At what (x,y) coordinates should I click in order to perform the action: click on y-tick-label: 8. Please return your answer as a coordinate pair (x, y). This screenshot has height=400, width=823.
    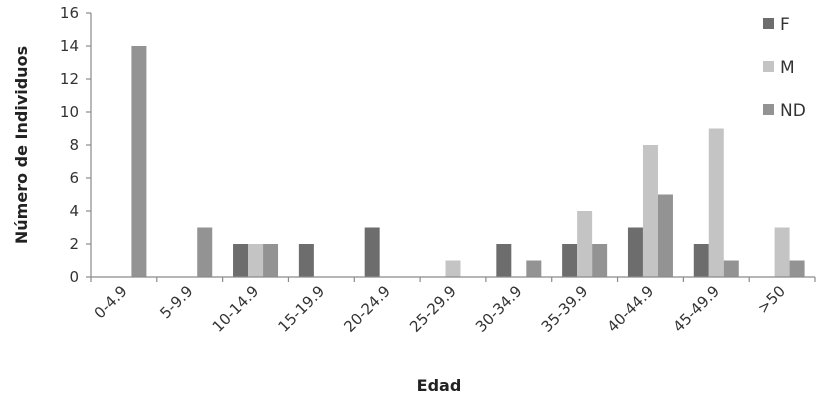
    Looking at the image, I should click on (74, 145).